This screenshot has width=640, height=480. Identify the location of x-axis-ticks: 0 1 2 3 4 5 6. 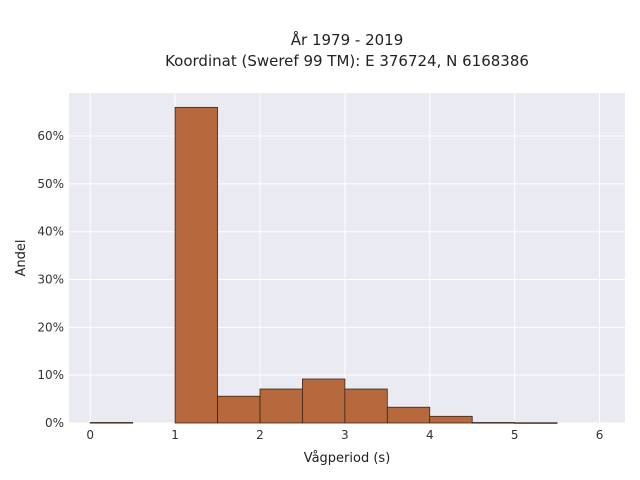
(344, 435).